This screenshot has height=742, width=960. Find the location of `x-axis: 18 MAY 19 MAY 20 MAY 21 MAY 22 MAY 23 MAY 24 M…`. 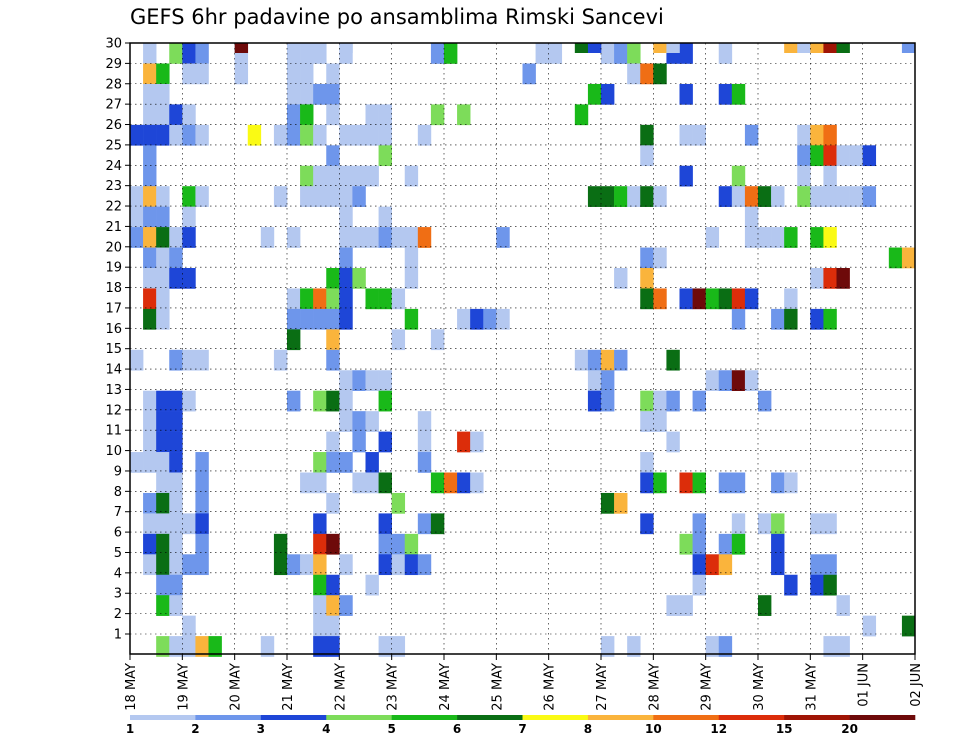

x-axis: 18 MAY 19 MAY 20 MAY 21 MAY 22 MAY 23 MAY 24 M… is located at coordinates (524, 682).